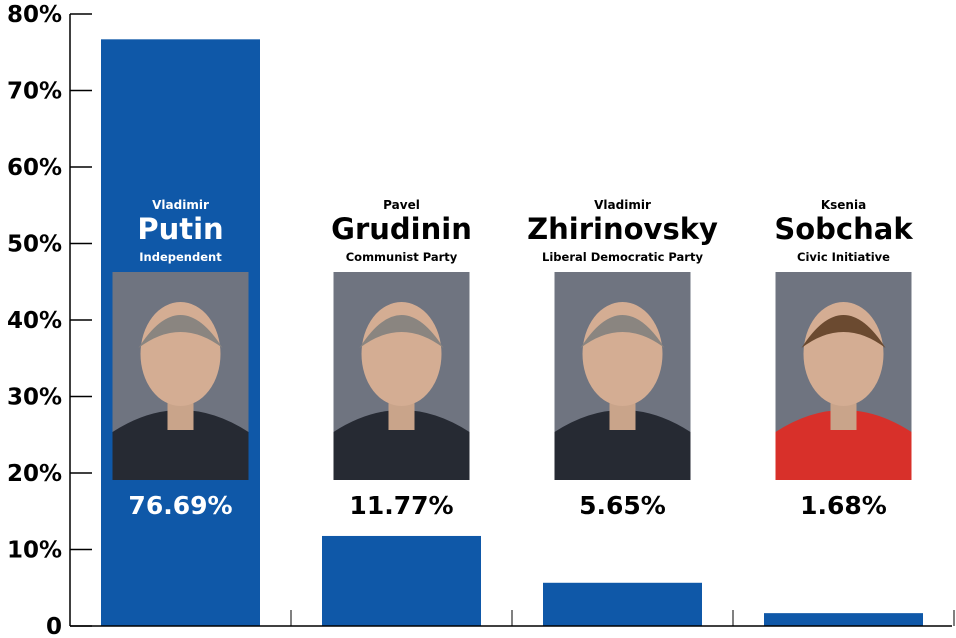 Image resolution: width=956 pixels, height=638 pixels. Describe the element at coordinates (843, 205) in the screenshot. I see `candidate-first-name: Ksenia` at that location.